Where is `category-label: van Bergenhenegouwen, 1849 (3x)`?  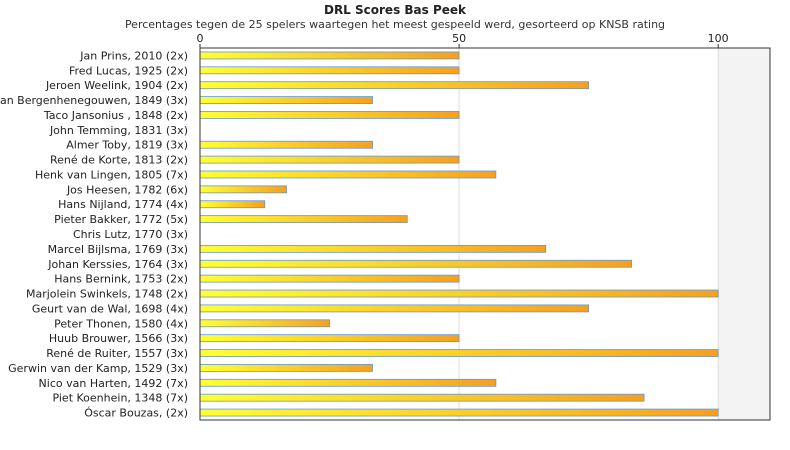
category-label: van Bergenhenegouwen, 1849 (3x) is located at coordinates (94, 100).